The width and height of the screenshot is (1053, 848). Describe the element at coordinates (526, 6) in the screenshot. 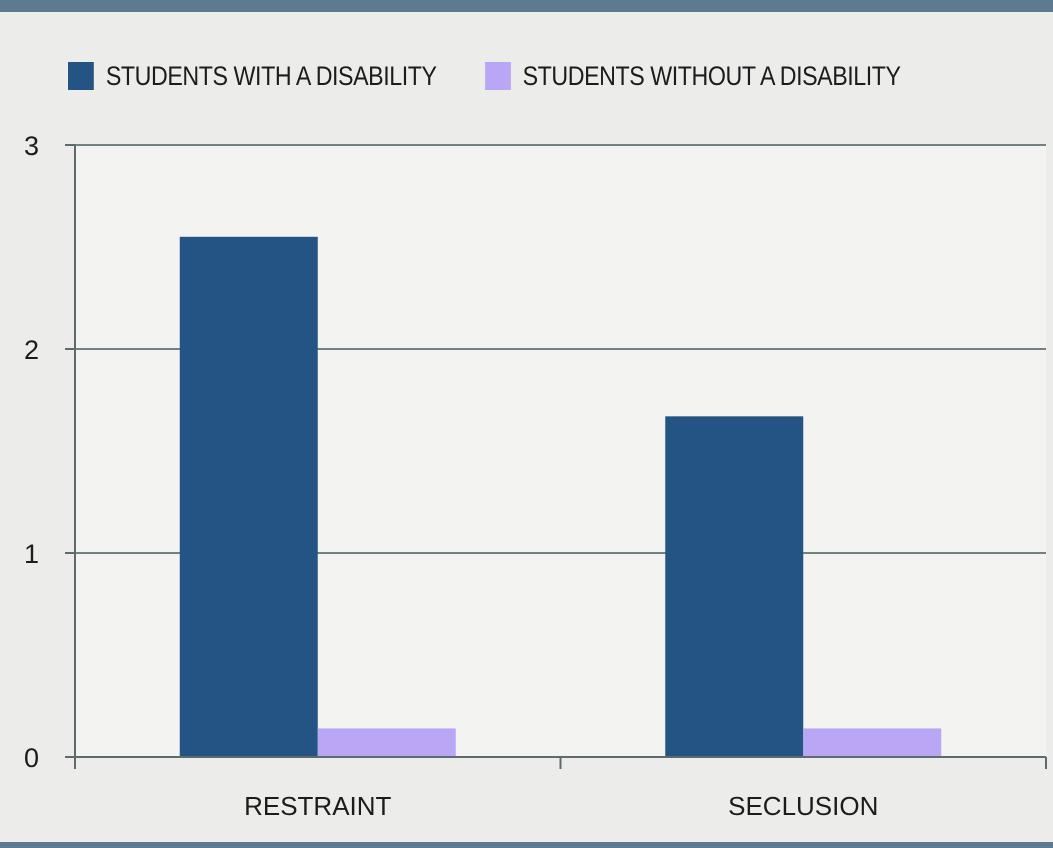

I see `top-rule` at that location.